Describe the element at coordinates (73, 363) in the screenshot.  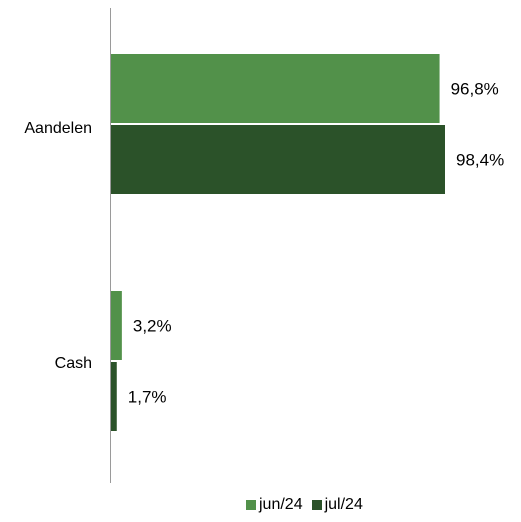
I see `category-label-cash: Cash` at that location.